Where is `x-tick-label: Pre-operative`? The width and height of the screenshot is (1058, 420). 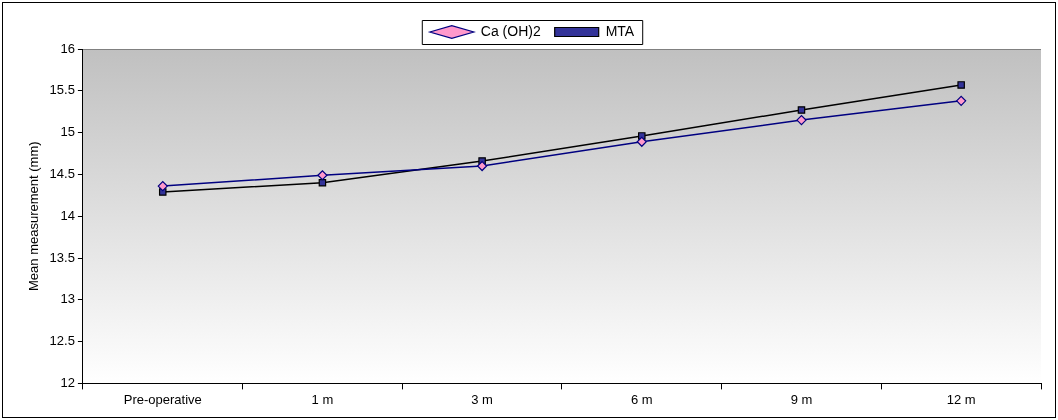
x-tick-label: Pre-operative is located at coordinates (162, 399).